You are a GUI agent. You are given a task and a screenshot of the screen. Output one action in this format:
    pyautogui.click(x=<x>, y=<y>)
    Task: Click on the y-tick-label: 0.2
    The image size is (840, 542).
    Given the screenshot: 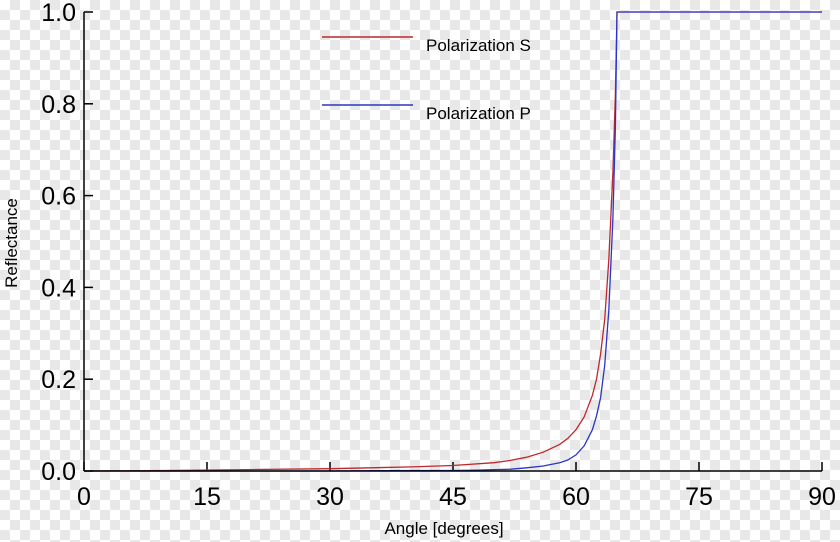 What is the action you would take?
    pyautogui.click(x=58, y=380)
    